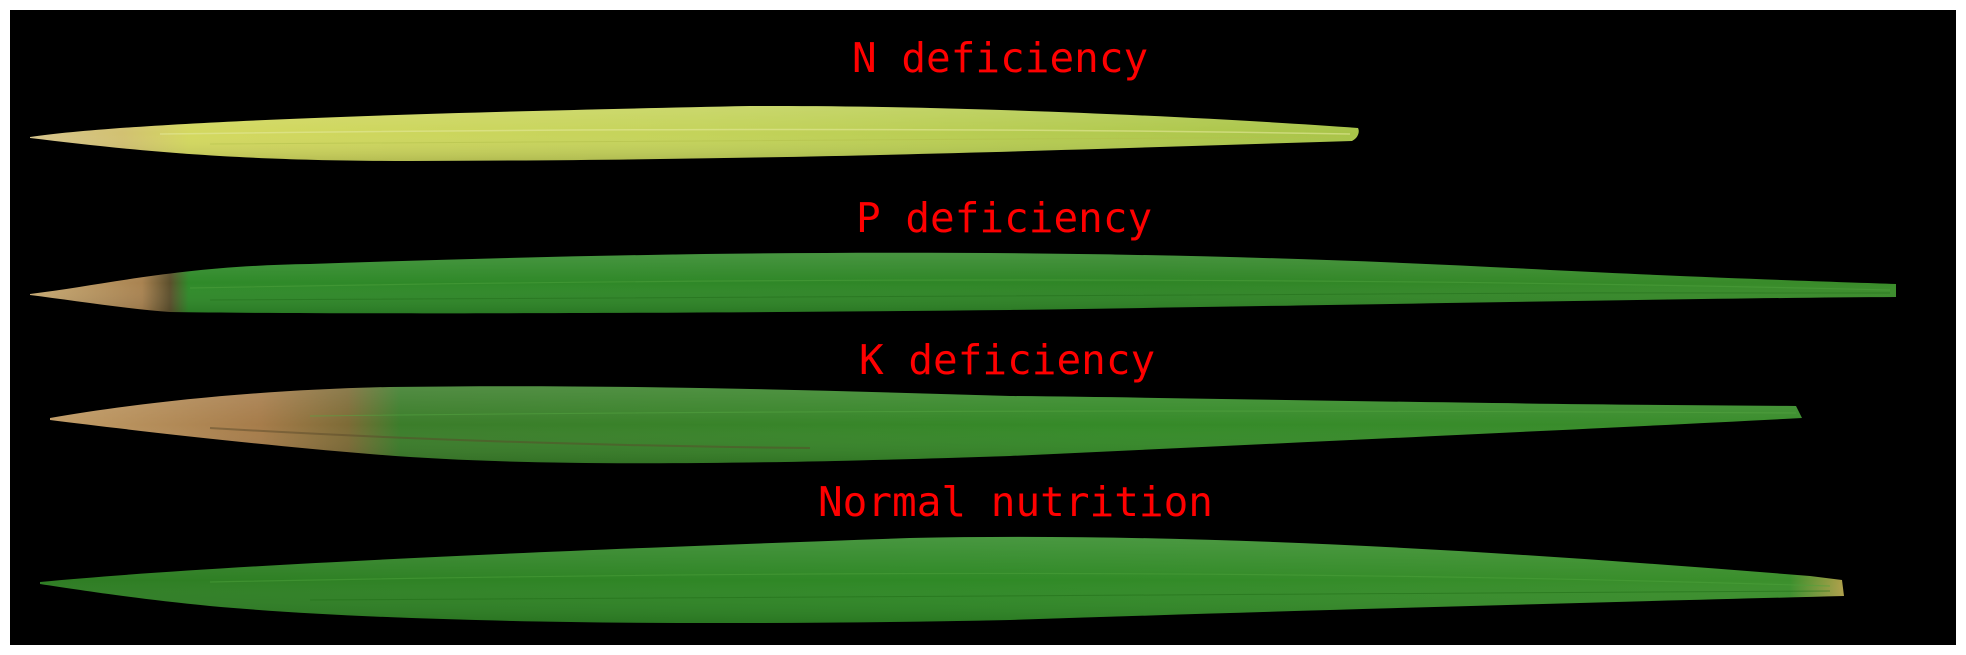 This screenshot has width=1966, height=655. I want to click on label-k-deficiency: K deficiency, so click(1007, 360).